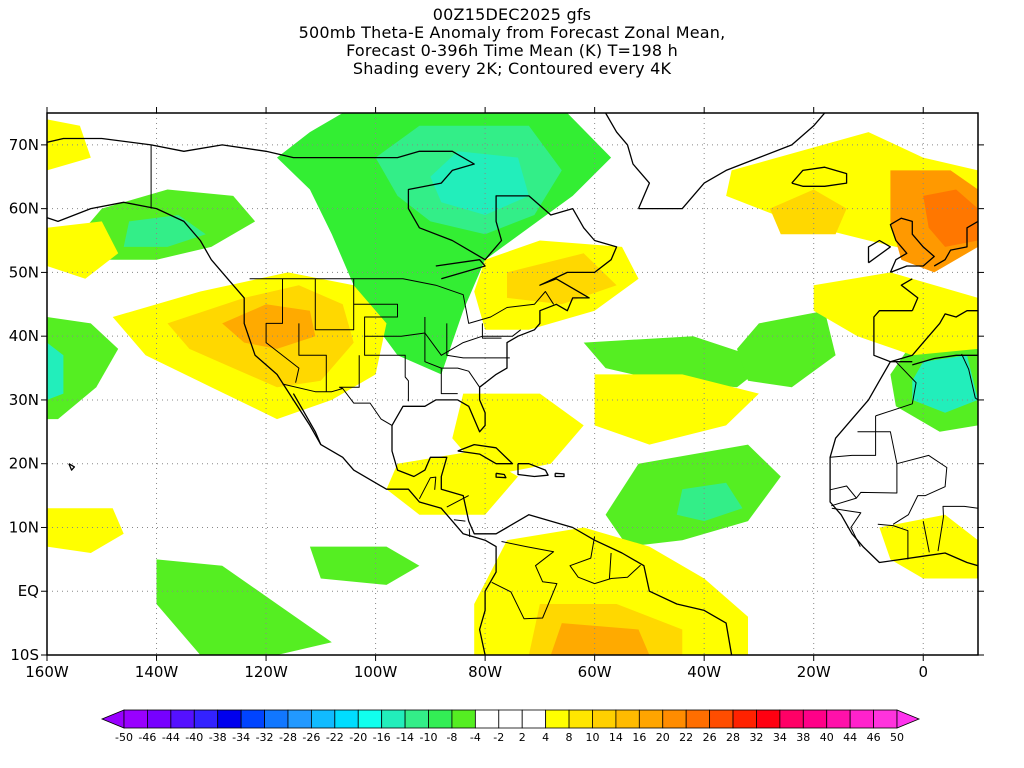 This screenshot has height=768, width=1024. Describe the element at coordinates (266, 672) in the screenshot. I see `lon-tick-label: 120W` at that location.